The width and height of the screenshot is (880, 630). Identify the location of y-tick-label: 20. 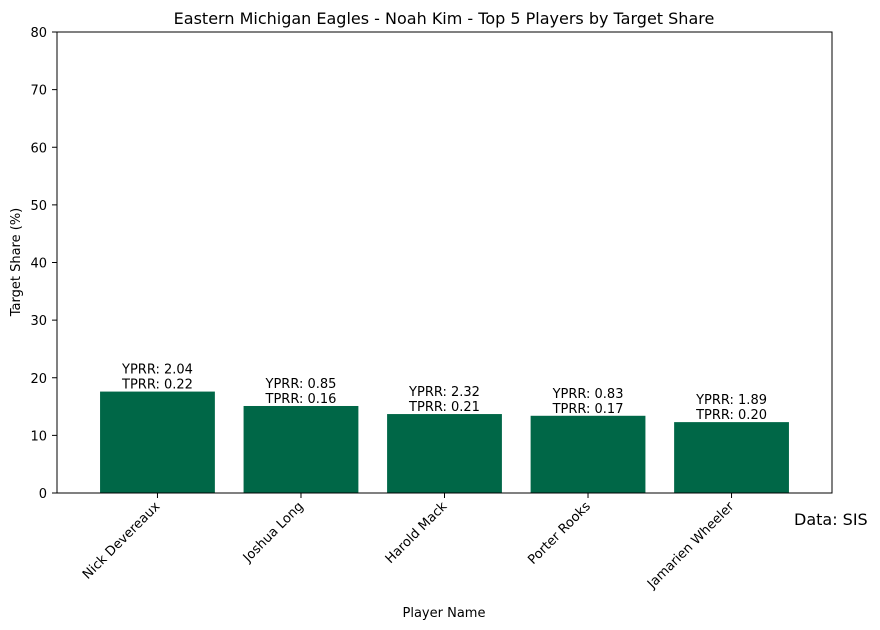
(38, 379).